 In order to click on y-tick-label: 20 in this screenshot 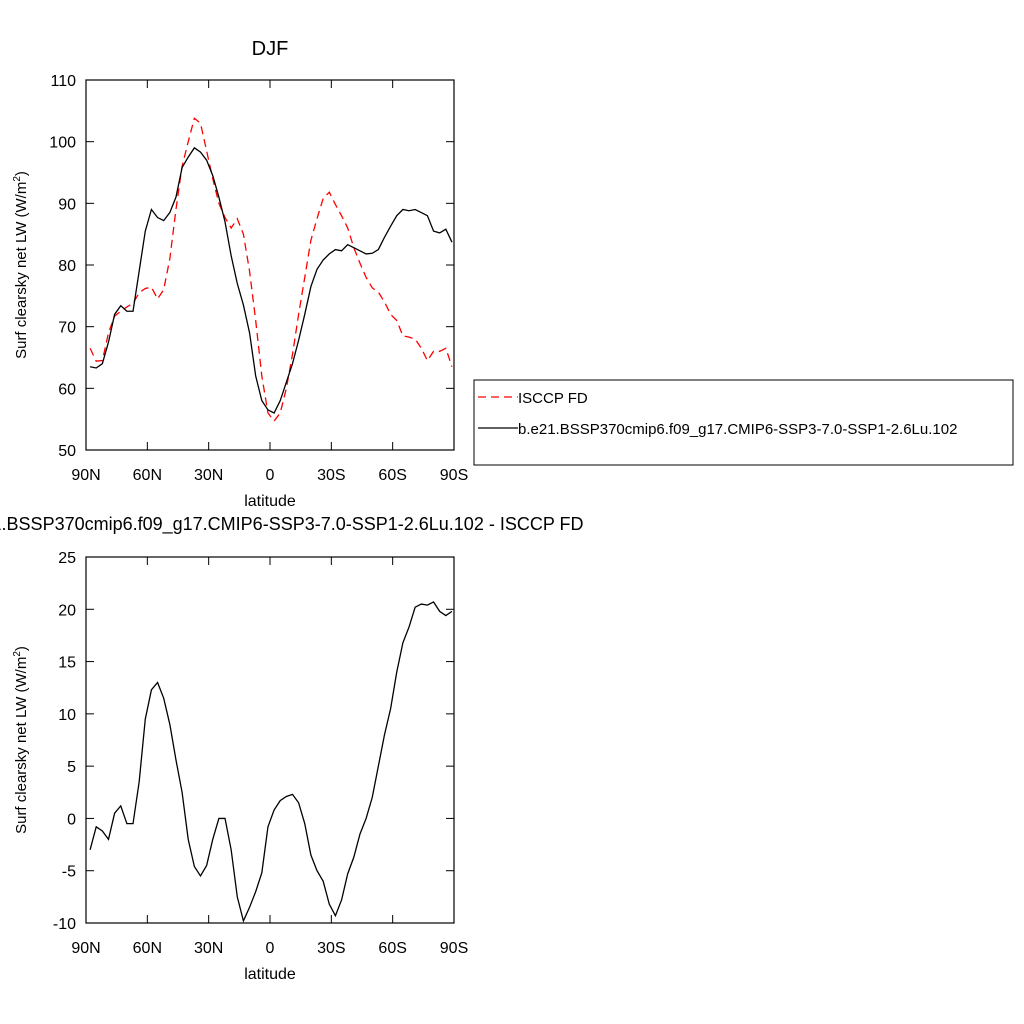, I will do `click(67, 610)`.